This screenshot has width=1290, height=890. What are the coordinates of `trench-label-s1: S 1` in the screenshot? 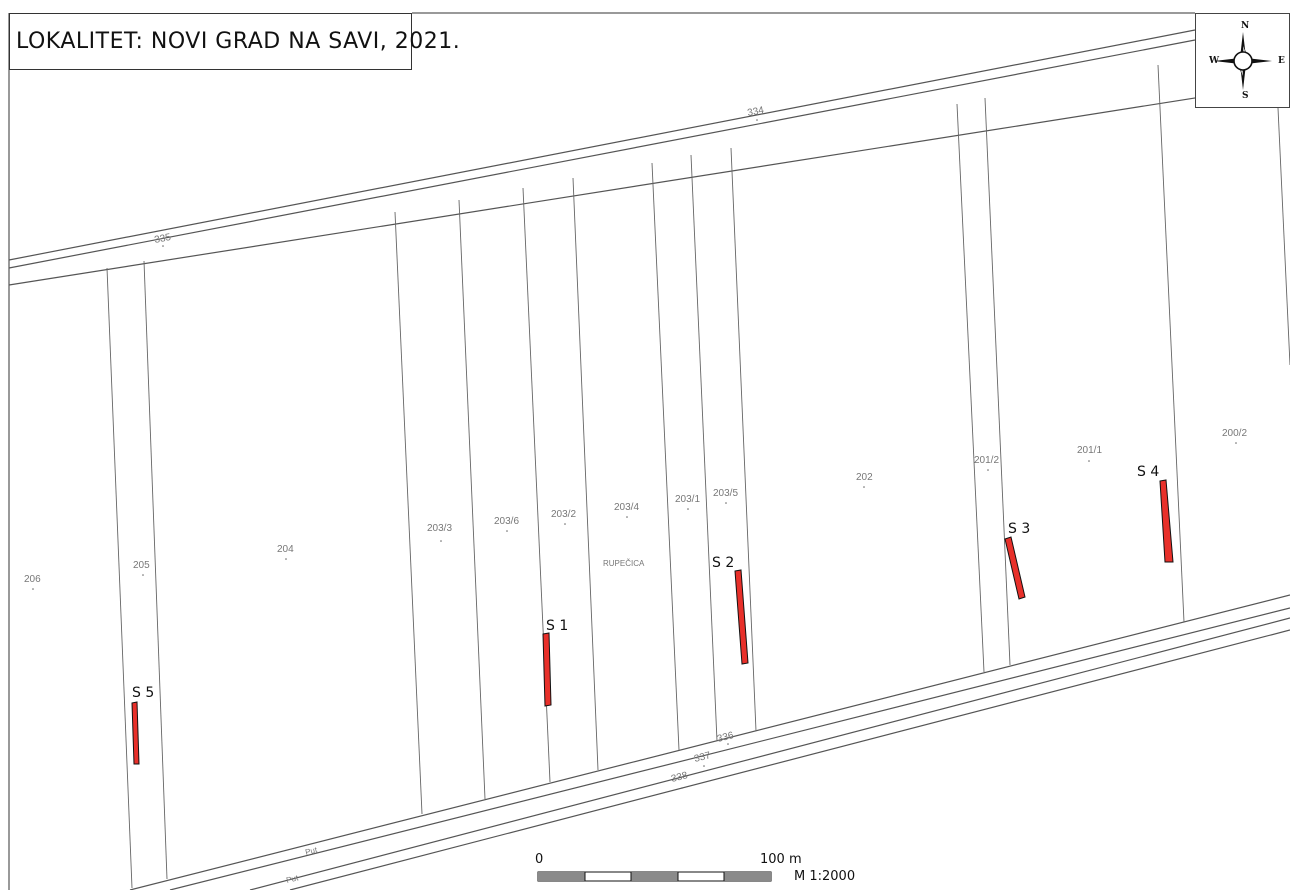 It's located at (557, 626).